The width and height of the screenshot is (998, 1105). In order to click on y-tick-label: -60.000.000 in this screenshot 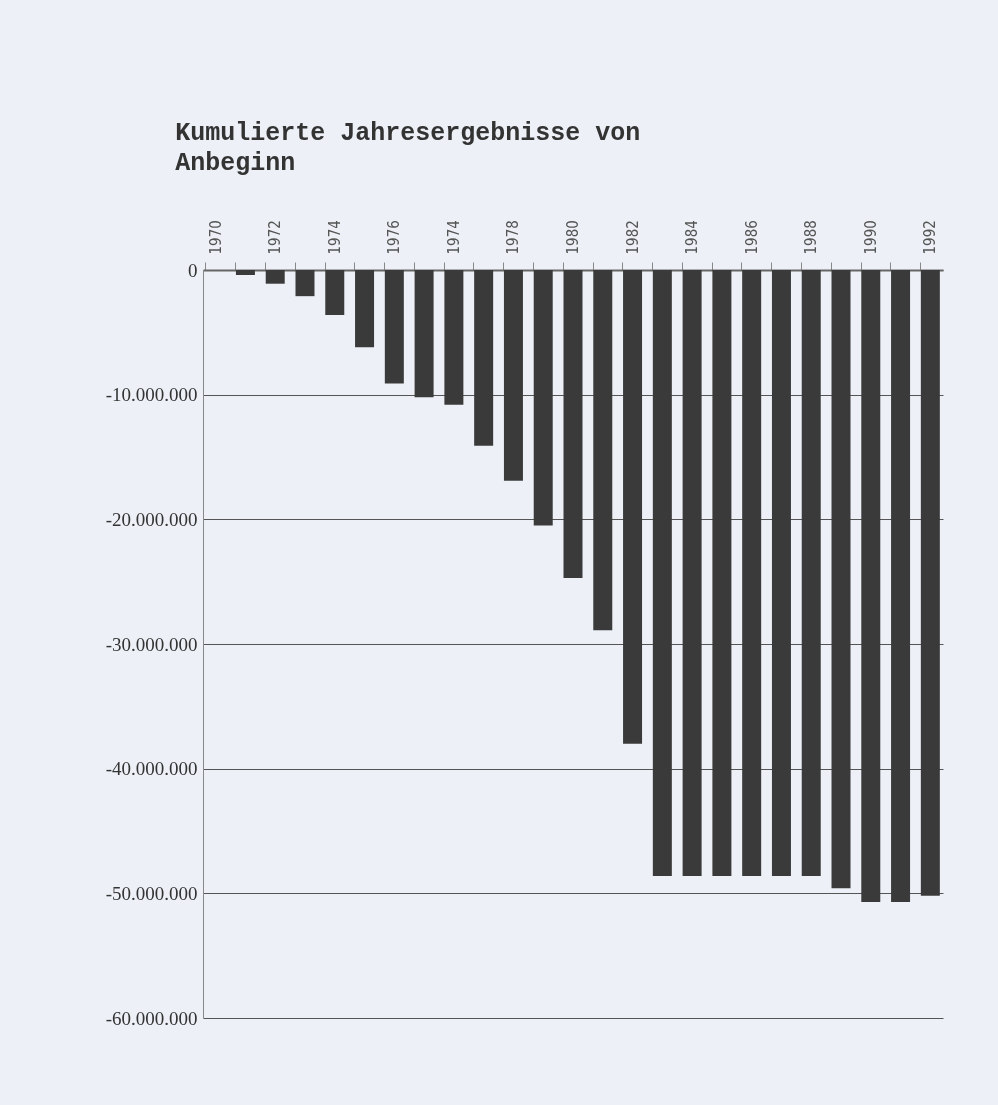, I will do `click(151, 1018)`.